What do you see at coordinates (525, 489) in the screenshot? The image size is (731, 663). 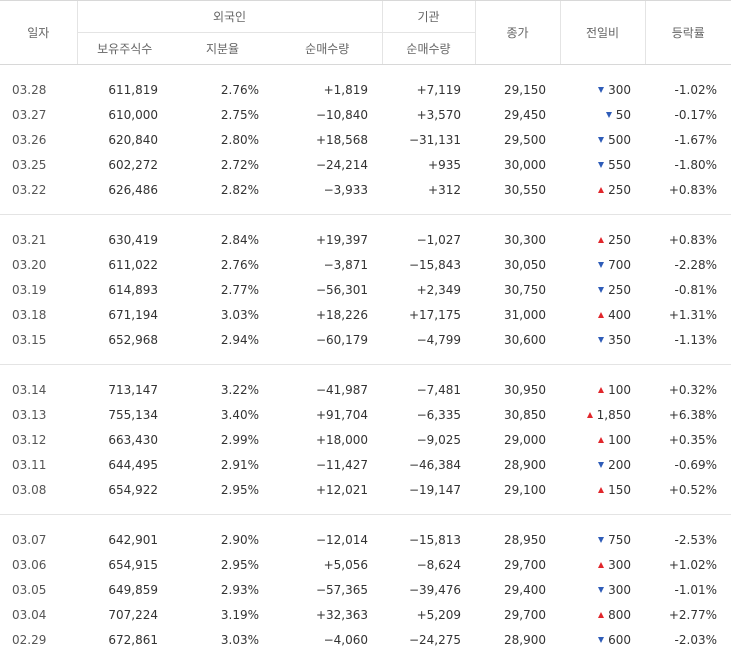 I see `close-cell: 29,100` at bounding box center [525, 489].